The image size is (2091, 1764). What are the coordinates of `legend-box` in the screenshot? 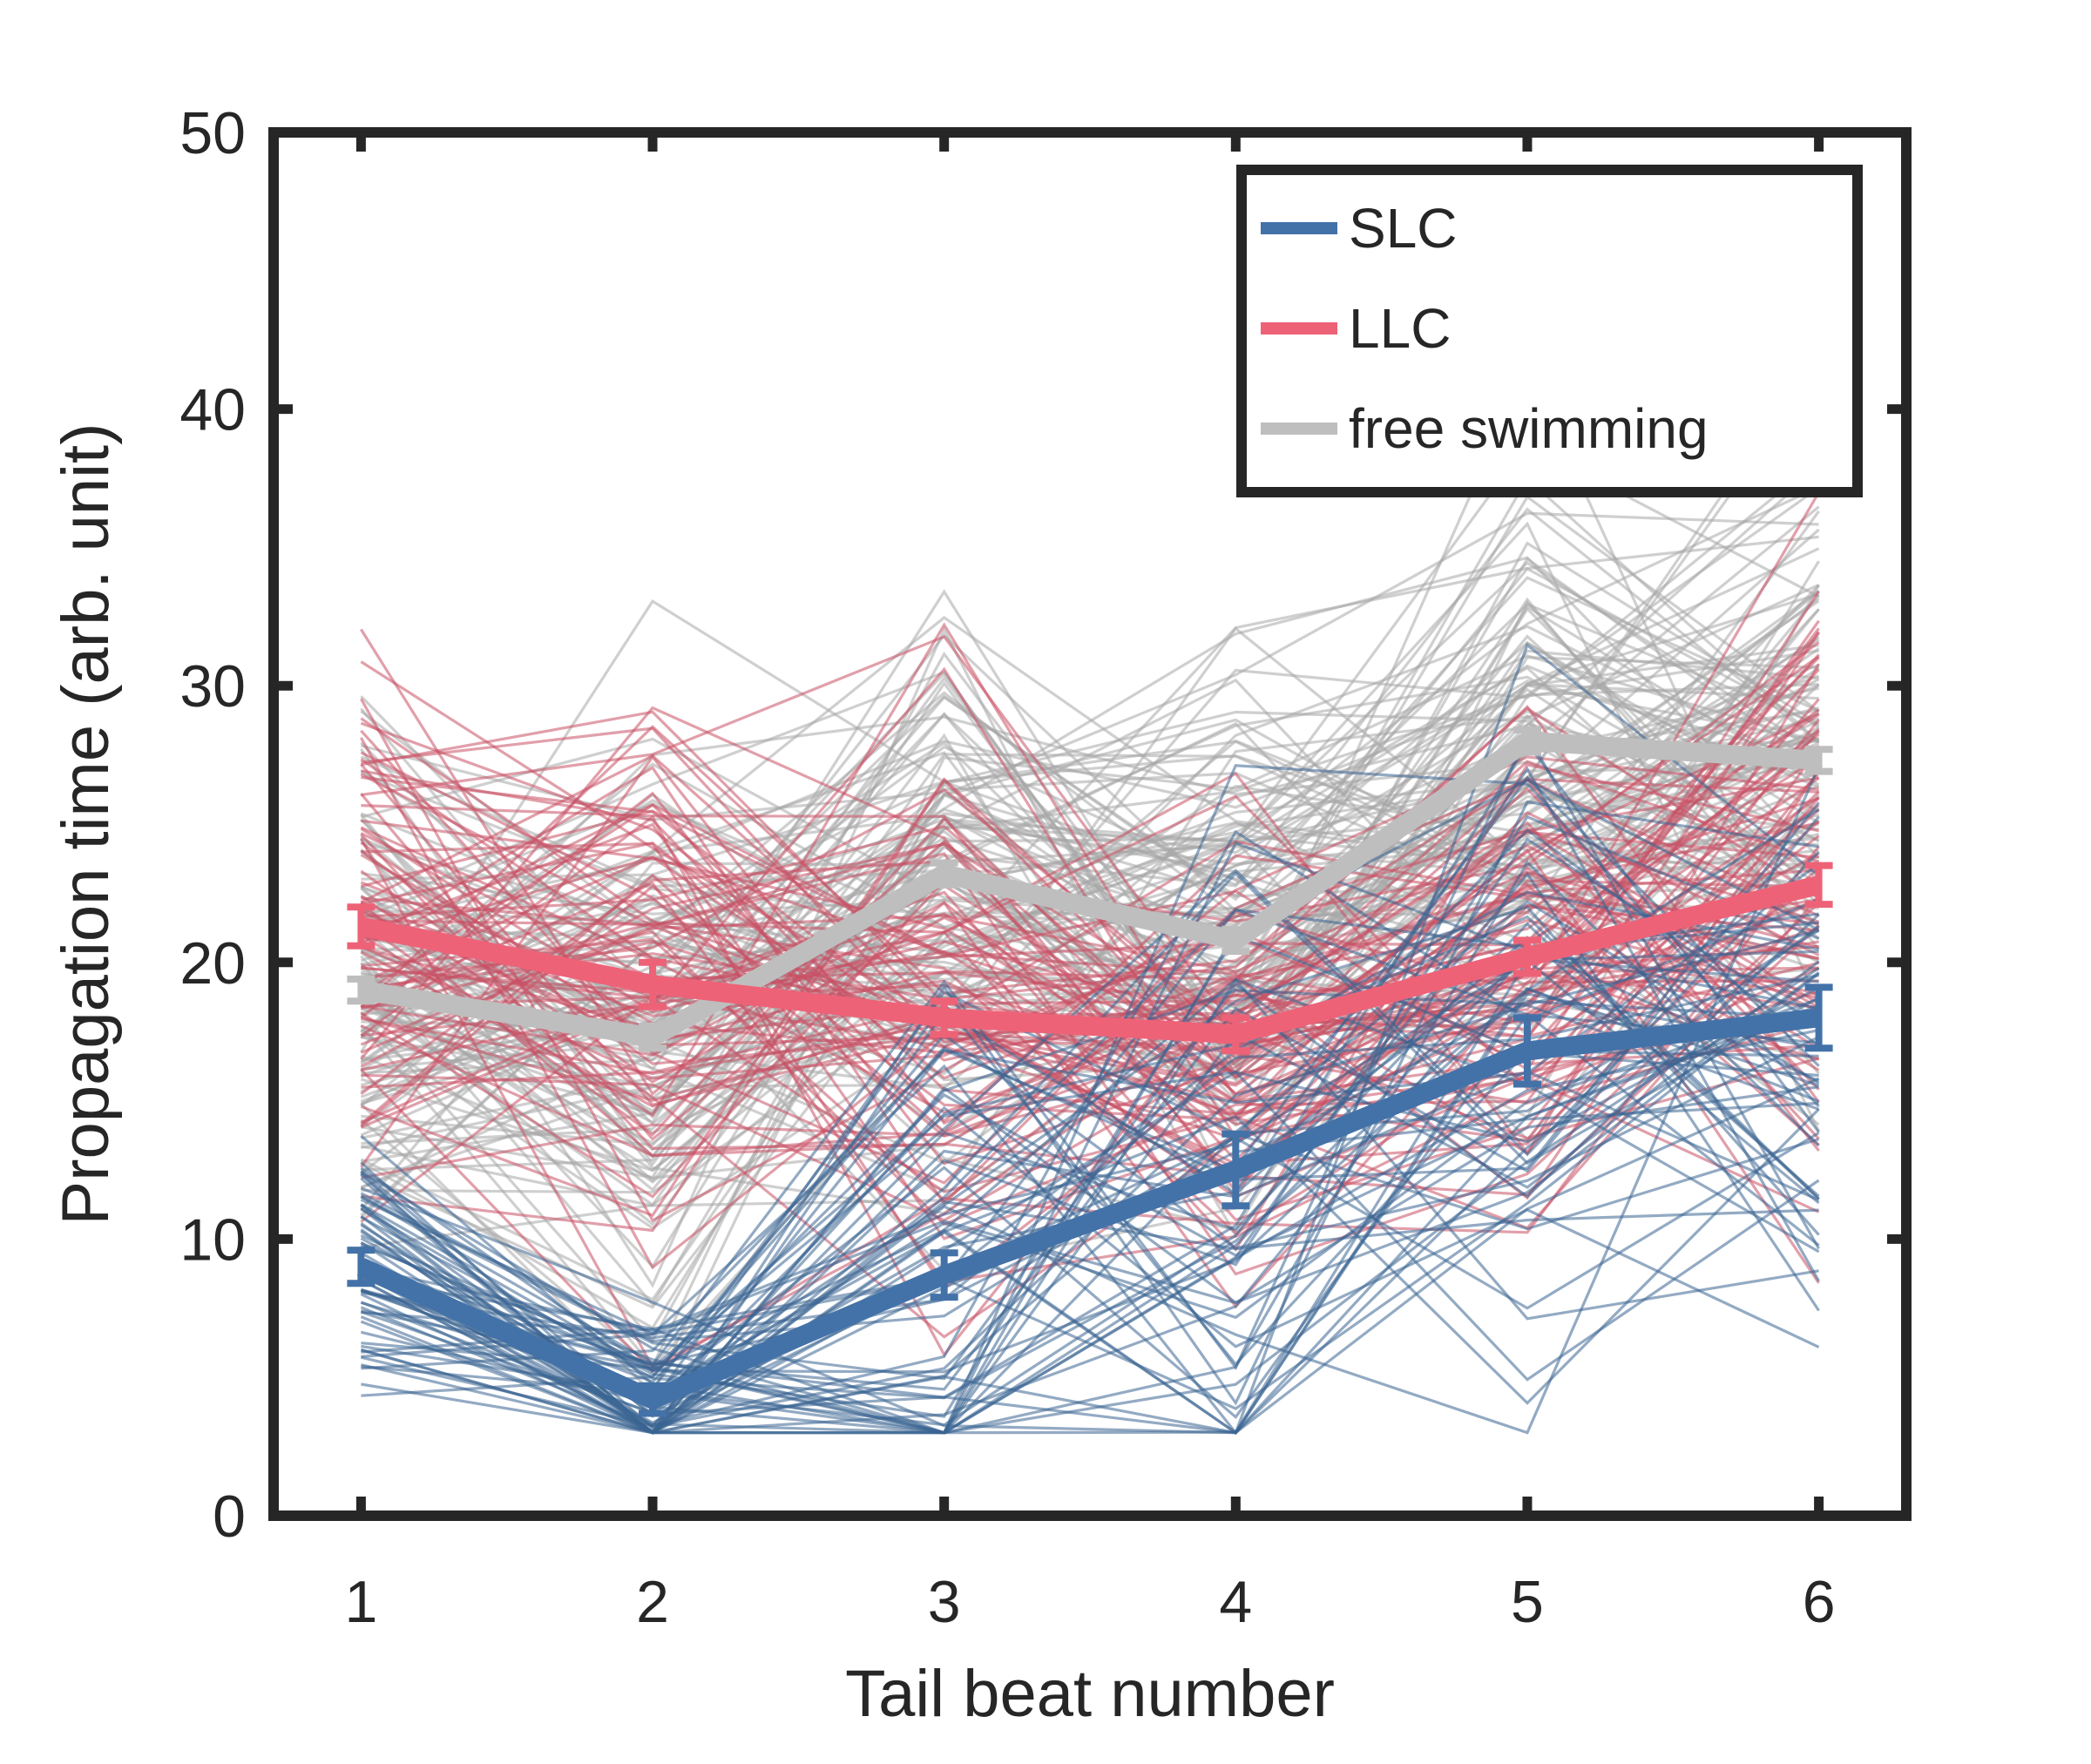 It's located at (1549, 331).